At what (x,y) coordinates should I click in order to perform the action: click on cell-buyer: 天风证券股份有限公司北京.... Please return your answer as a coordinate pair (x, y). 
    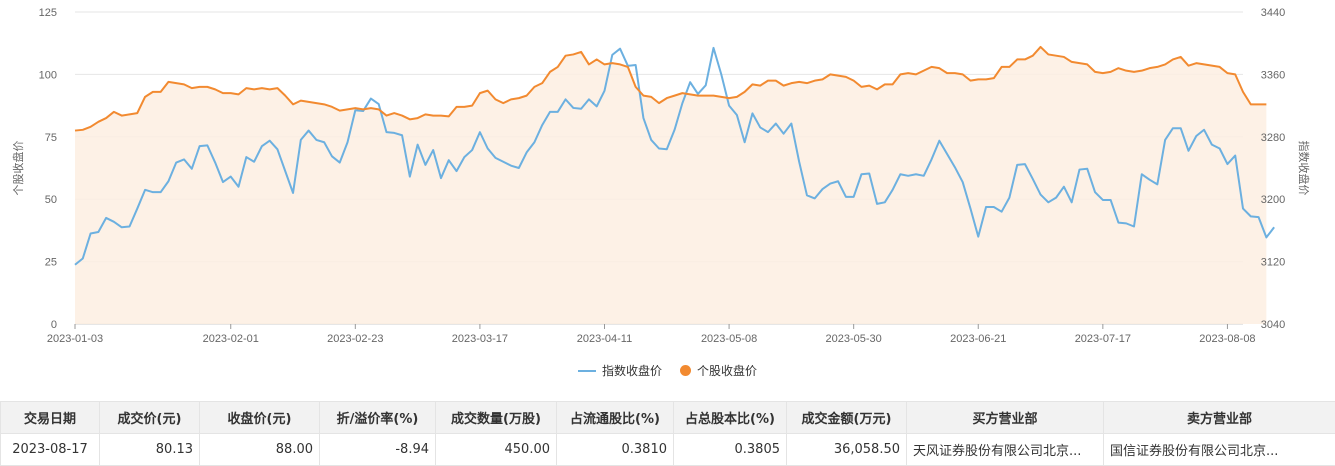
    Looking at the image, I should click on (1005, 450).